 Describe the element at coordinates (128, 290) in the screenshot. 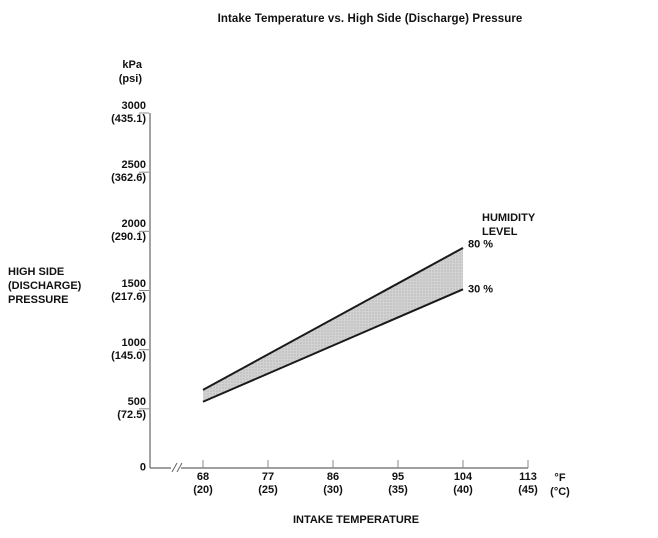

I see `y-tick-label: 1500 (217.6)` at that location.